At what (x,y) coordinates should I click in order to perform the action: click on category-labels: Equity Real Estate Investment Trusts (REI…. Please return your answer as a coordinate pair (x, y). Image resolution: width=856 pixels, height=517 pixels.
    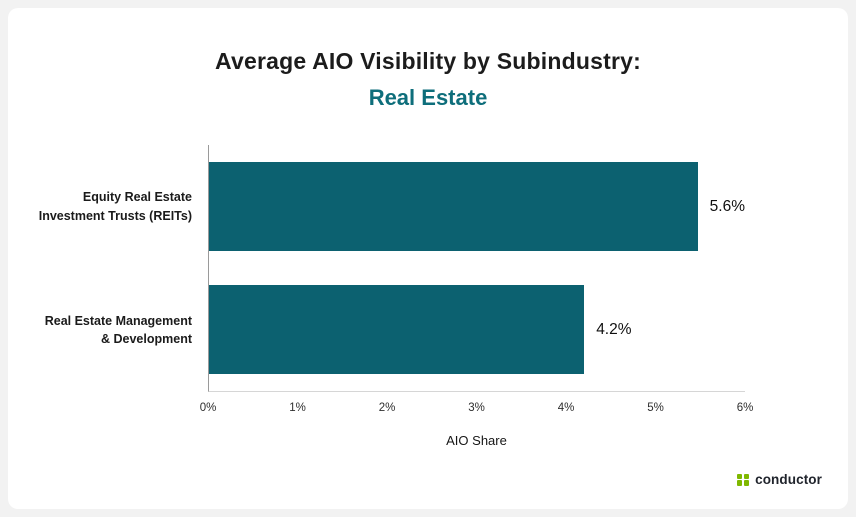
    Looking at the image, I should click on (108, 268).